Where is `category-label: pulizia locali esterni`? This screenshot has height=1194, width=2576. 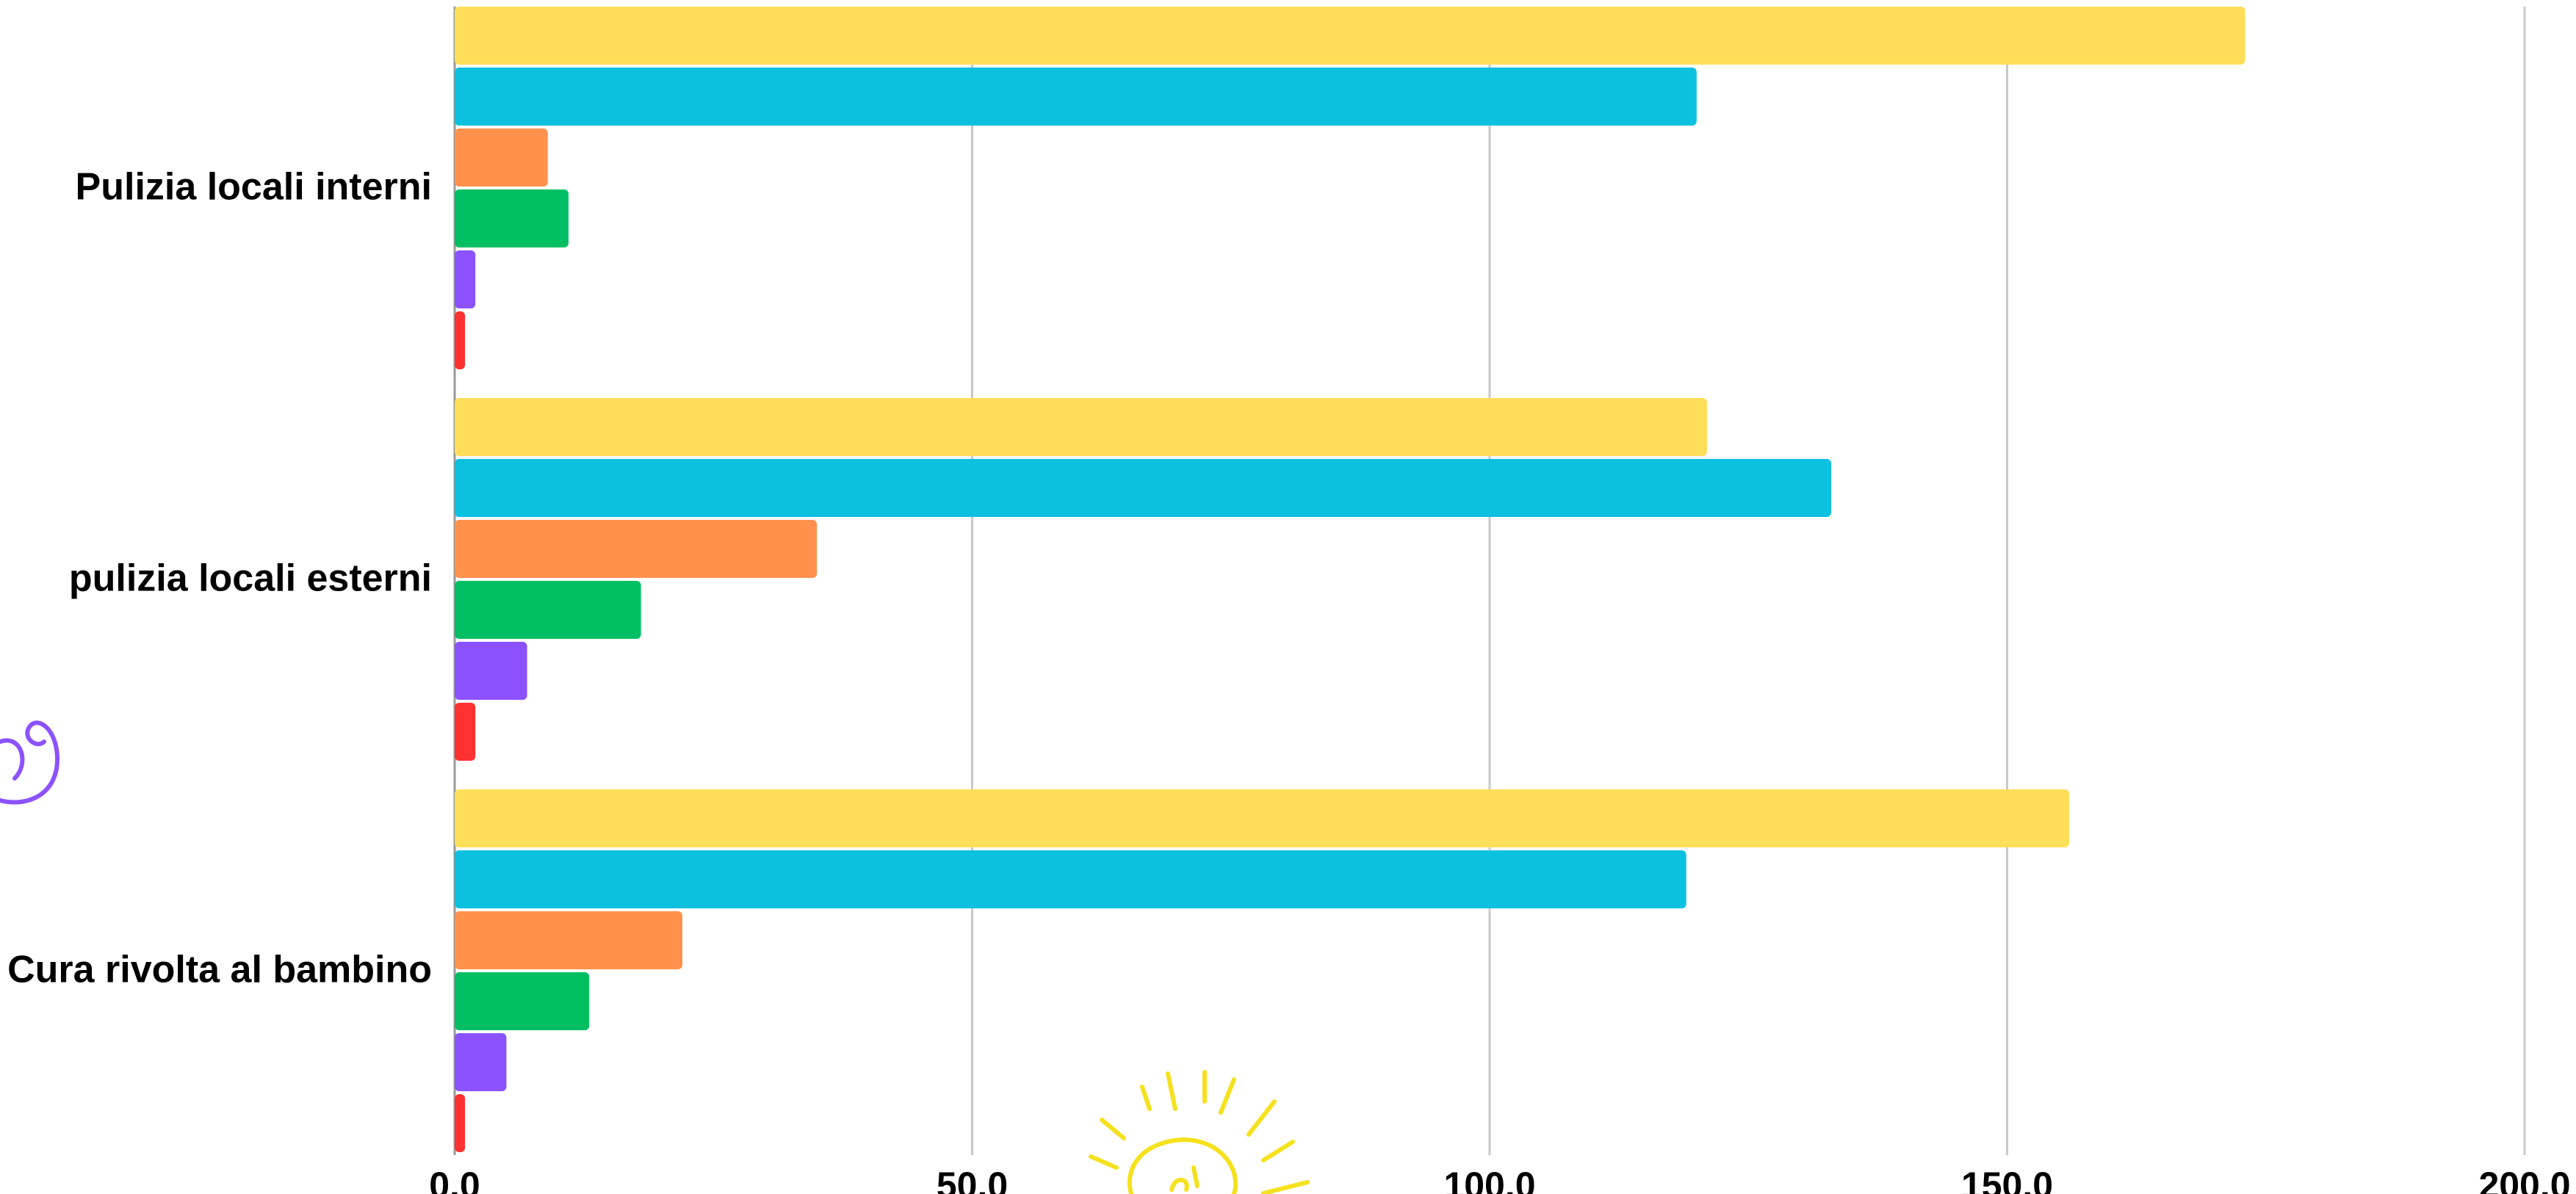
category-label: pulizia locali esterni is located at coordinates (250, 578).